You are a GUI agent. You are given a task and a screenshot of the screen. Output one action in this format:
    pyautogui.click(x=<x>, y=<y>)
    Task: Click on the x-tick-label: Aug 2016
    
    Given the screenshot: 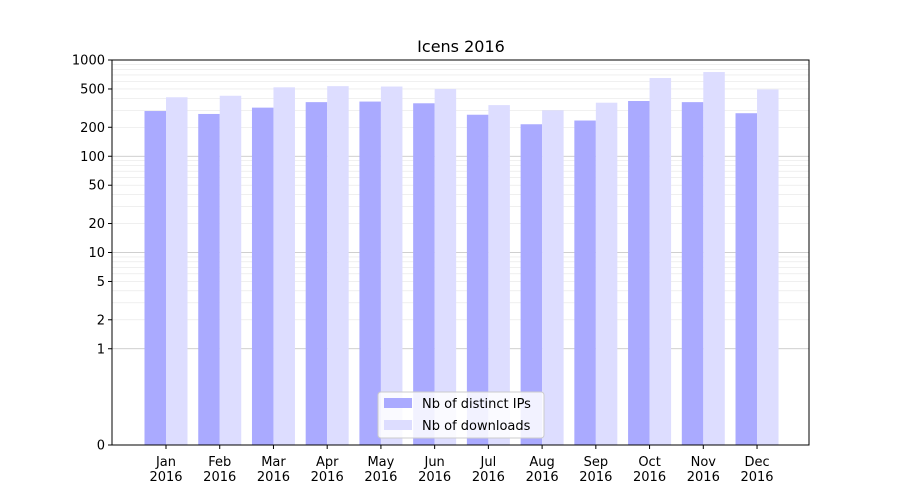 What is the action you would take?
    pyautogui.click(x=542, y=470)
    